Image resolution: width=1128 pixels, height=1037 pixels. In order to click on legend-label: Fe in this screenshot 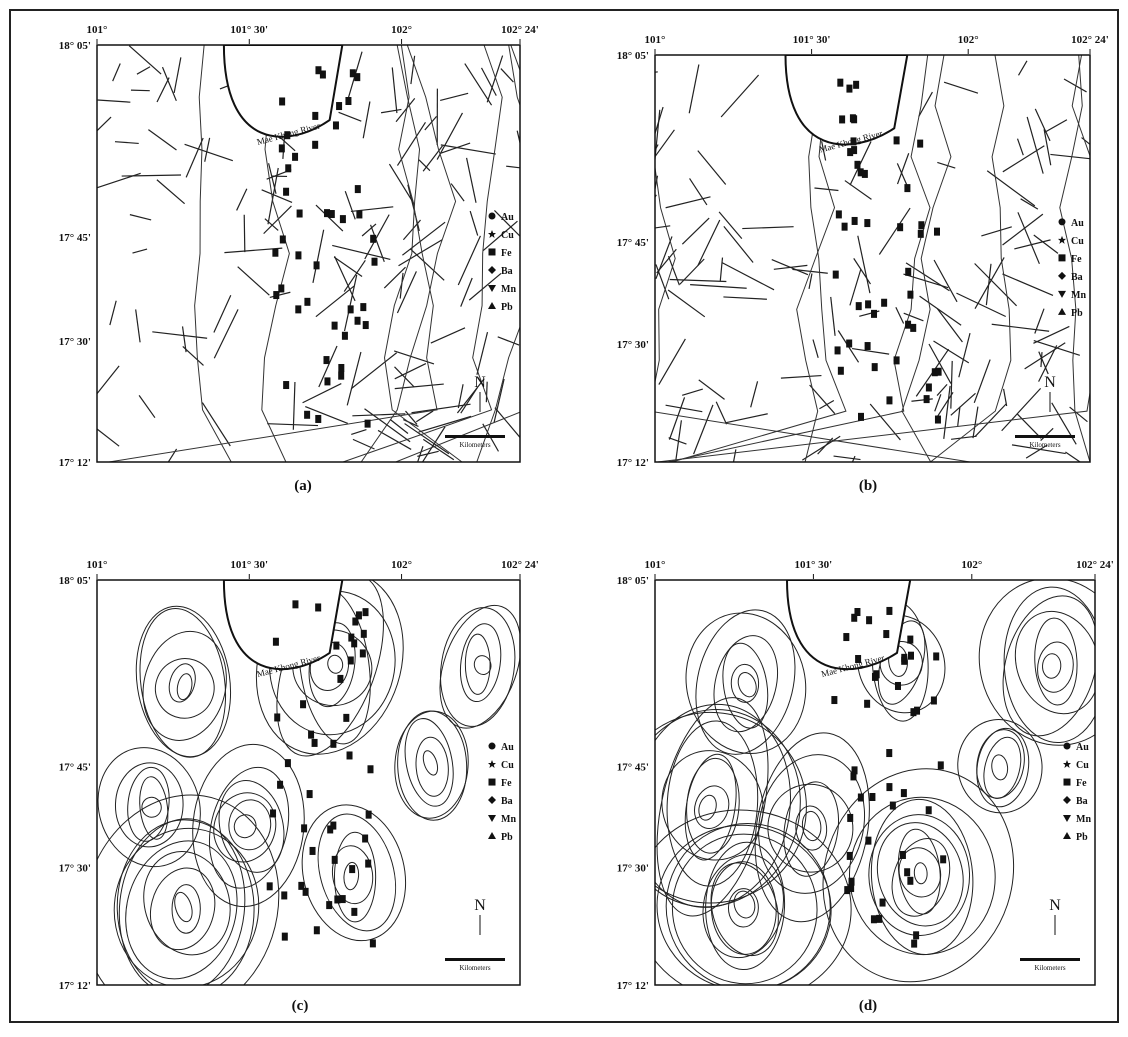, I will do `click(506, 253)`.